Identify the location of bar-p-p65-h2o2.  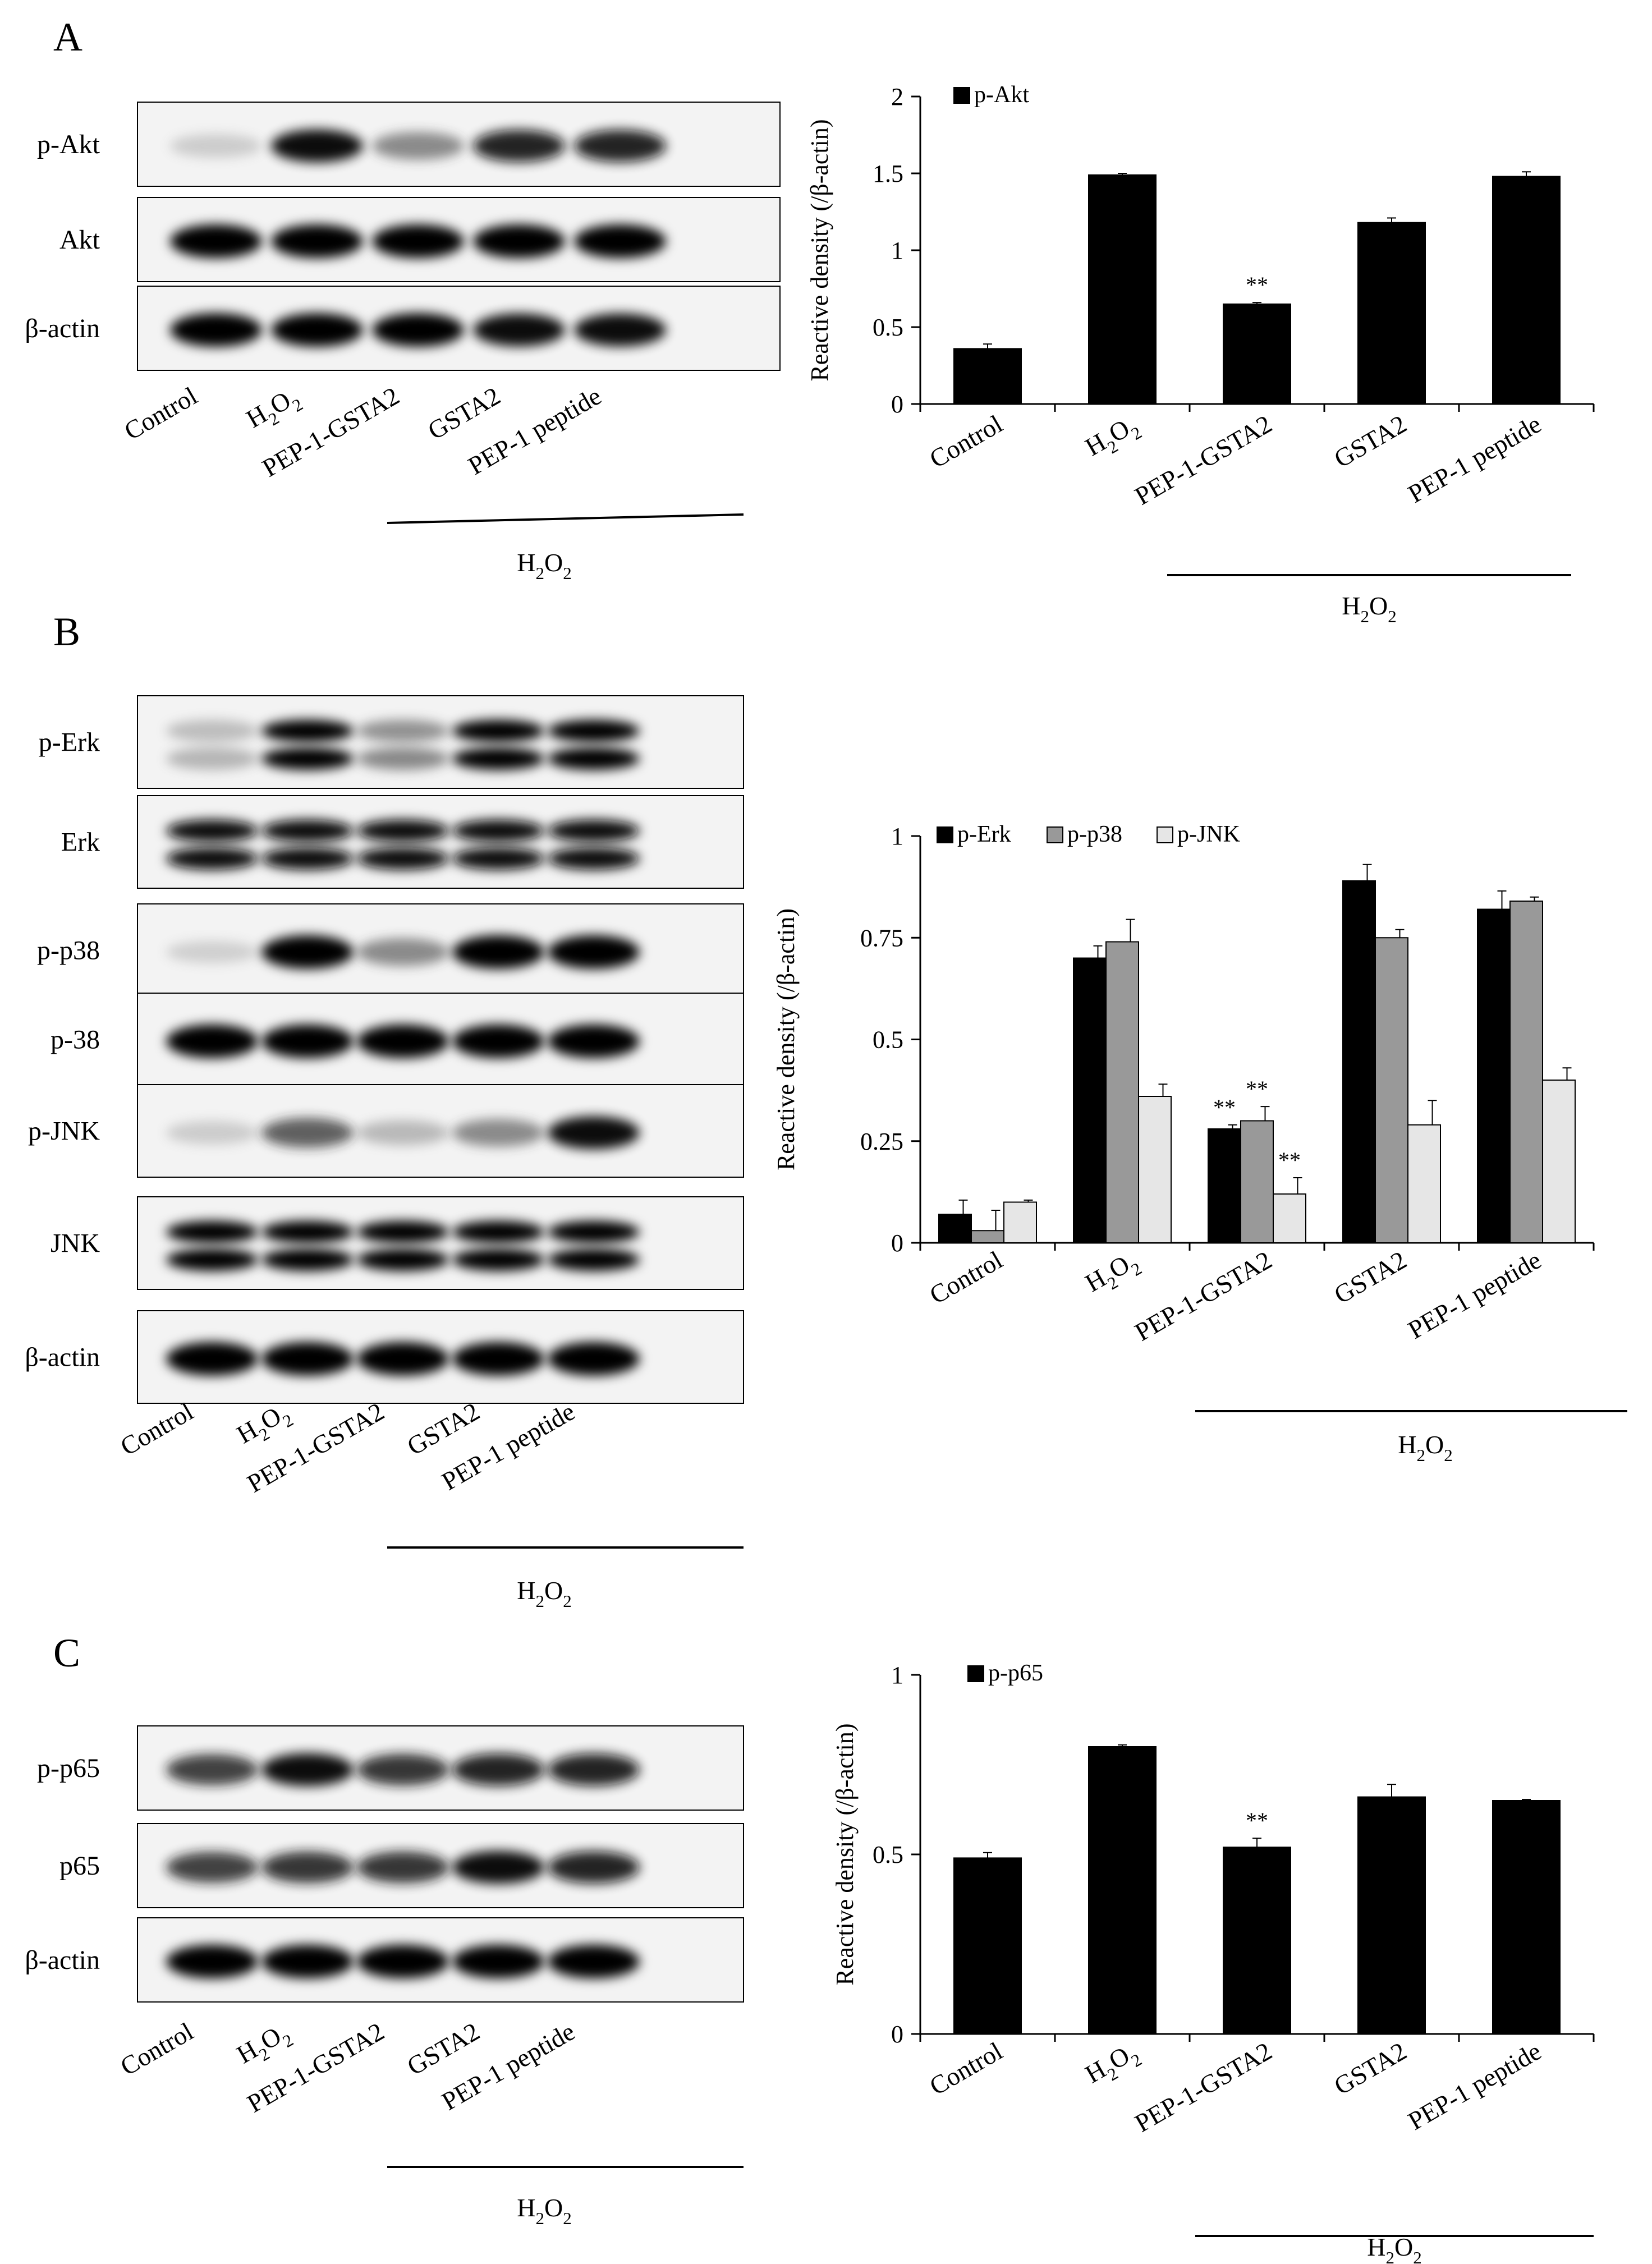
(1122, 1891).